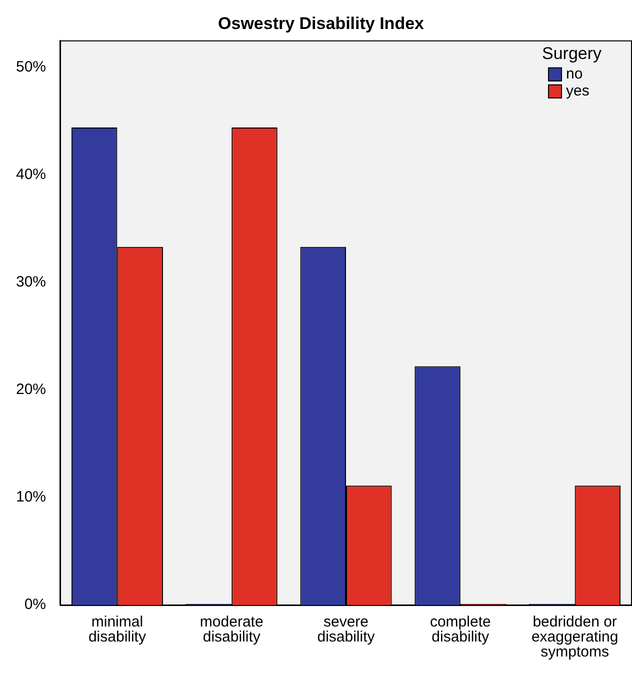  Describe the element at coordinates (460, 630) in the screenshot. I see `x-tick-label: complete disability` at that location.